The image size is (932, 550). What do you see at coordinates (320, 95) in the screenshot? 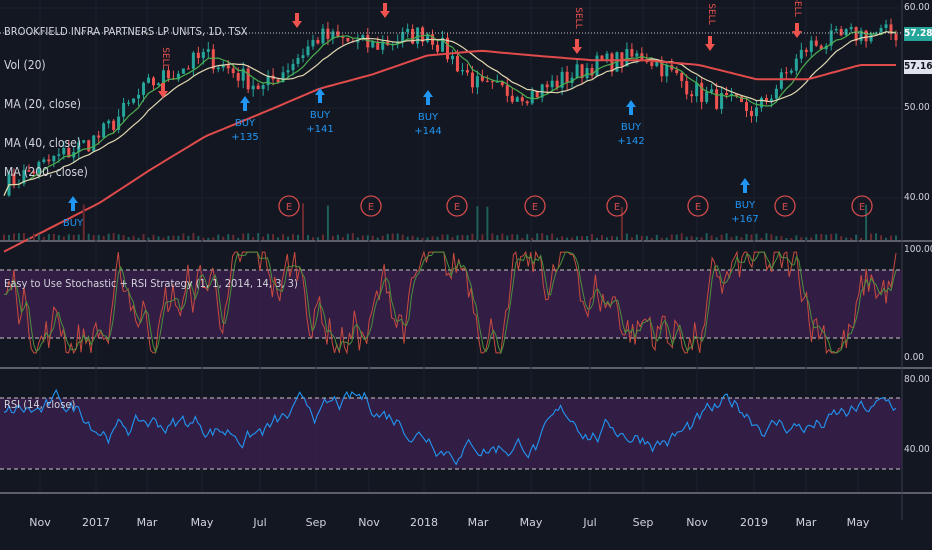
I see `buy-arrow-icon` at bounding box center [320, 95].